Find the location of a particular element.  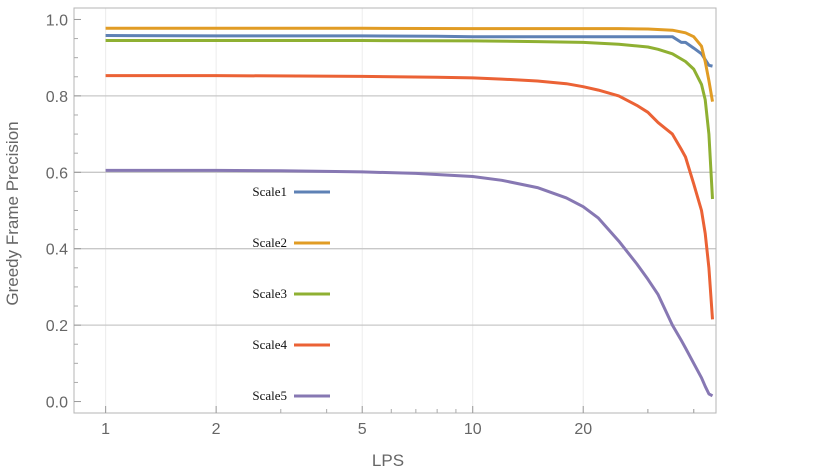

y-tick-label: 0.6 is located at coordinates (57, 173).